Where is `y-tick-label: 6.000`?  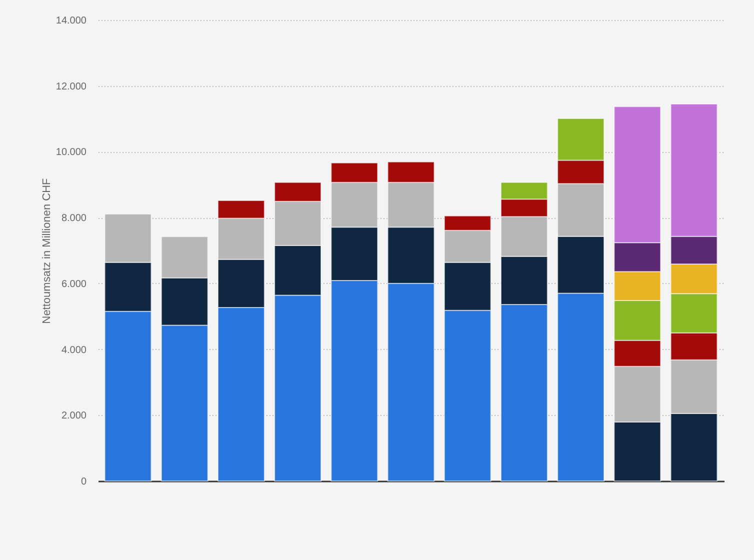 y-tick-label: 6.000 is located at coordinates (74, 284).